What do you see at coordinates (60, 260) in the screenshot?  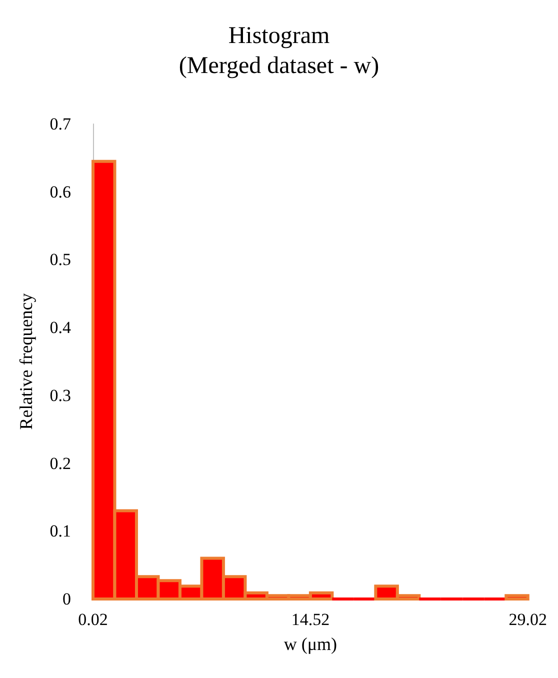 I see `y-tick-label: 0.5` at bounding box center [60, 260].